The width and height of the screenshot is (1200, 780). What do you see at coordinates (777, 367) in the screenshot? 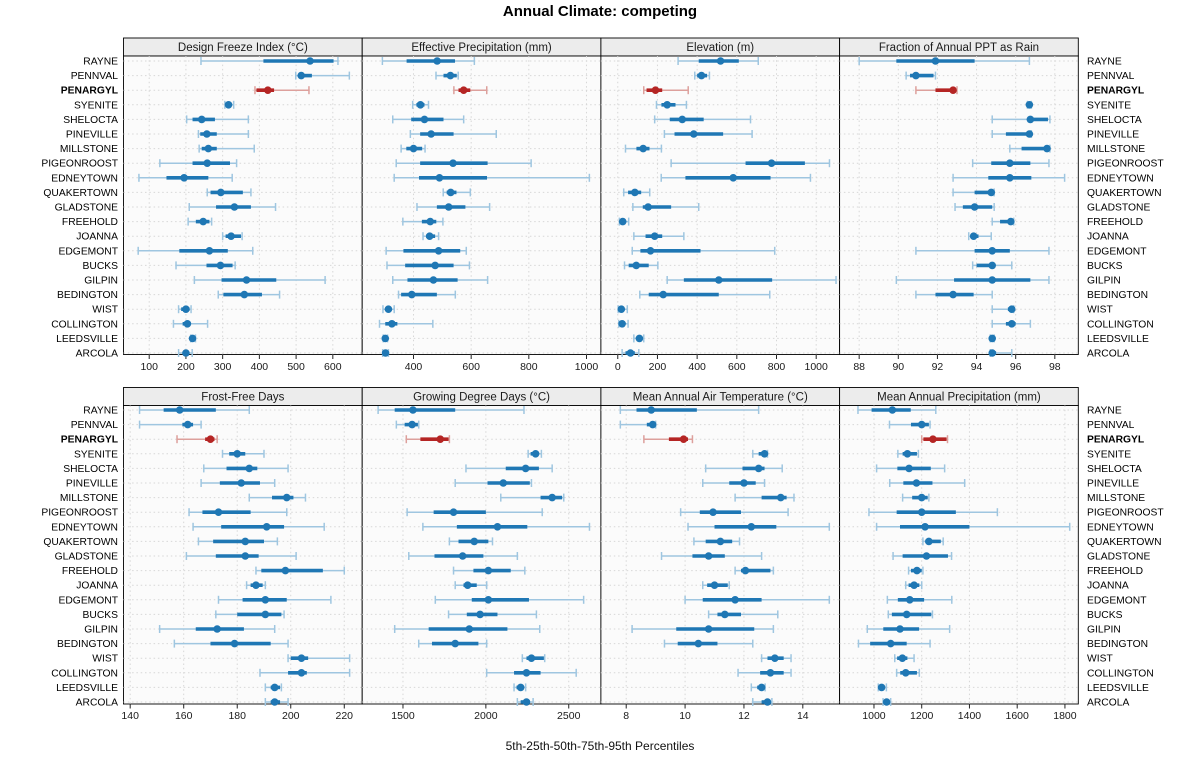
I see `label: 800` at bounding box center [777, 367].